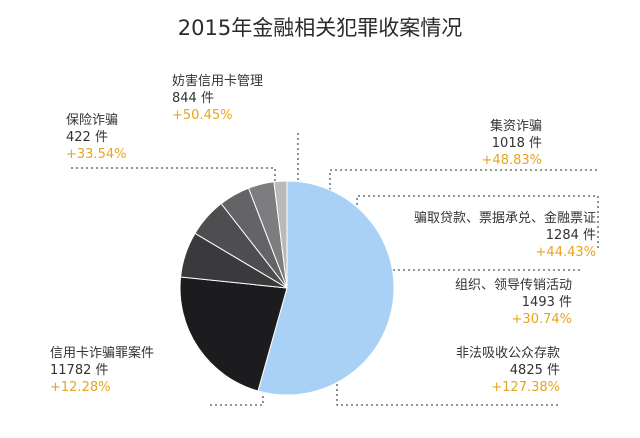 The width and height of the screenshot is (640, 438). Describe the element at coordinates (516, 143) in the screenshot. I see `slice-count: 1018 件` at that location.